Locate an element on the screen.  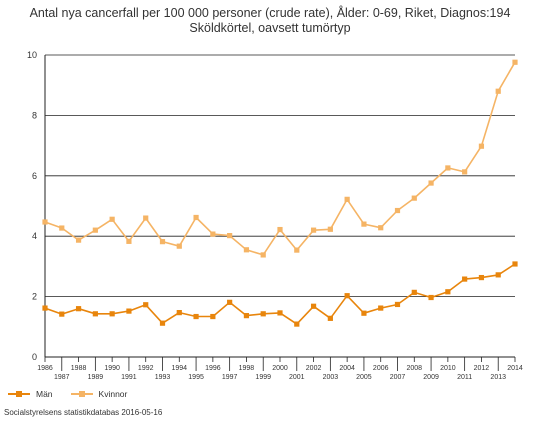
y-tick-labels: 0 2 4 6 8 10 is located at coordinates (32, 206).